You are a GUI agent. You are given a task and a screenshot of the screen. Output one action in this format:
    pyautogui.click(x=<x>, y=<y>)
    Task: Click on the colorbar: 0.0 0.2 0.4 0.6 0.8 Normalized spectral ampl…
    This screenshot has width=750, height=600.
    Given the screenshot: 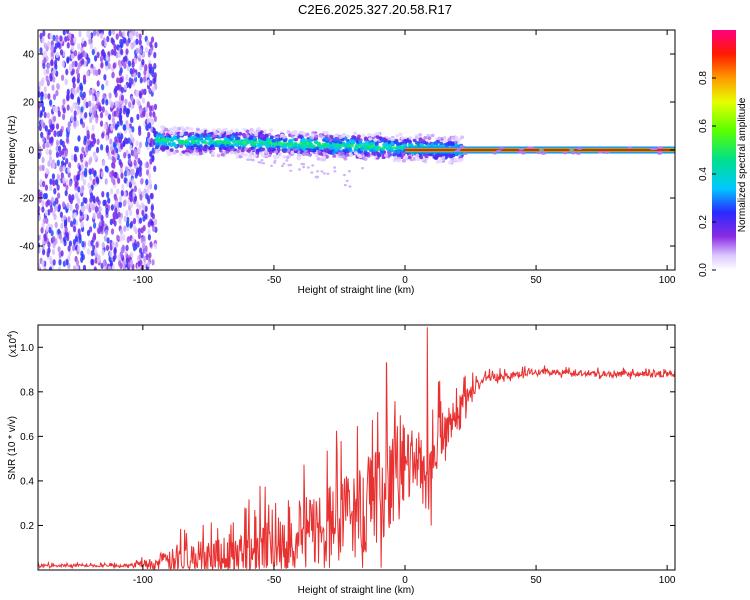 What is the action you would take?
    pyautogui.click(x=723, y=153)
    